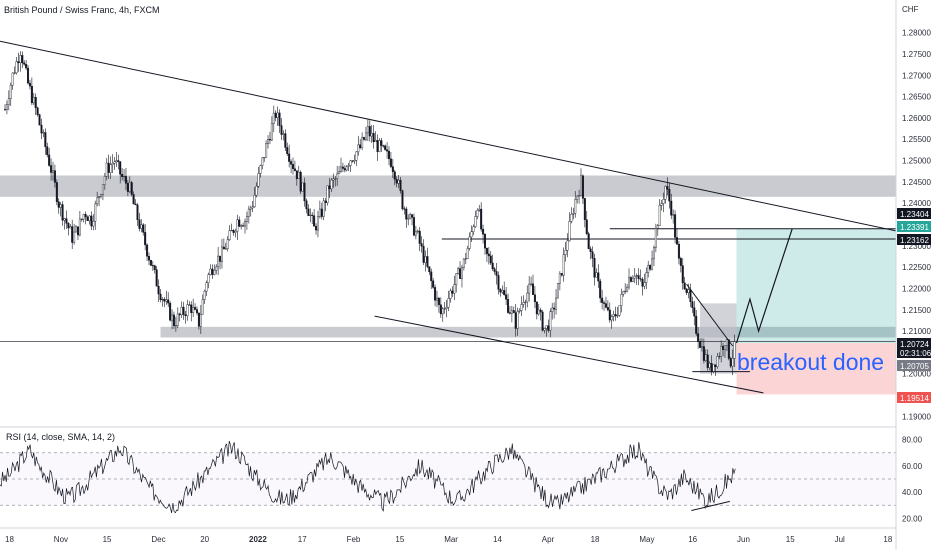 The height and width of the screenshot is (550, 932). Describe the element at coordinates (916, 139) in the screenshot. I see `price-tick-label: 1.25500` at that location.